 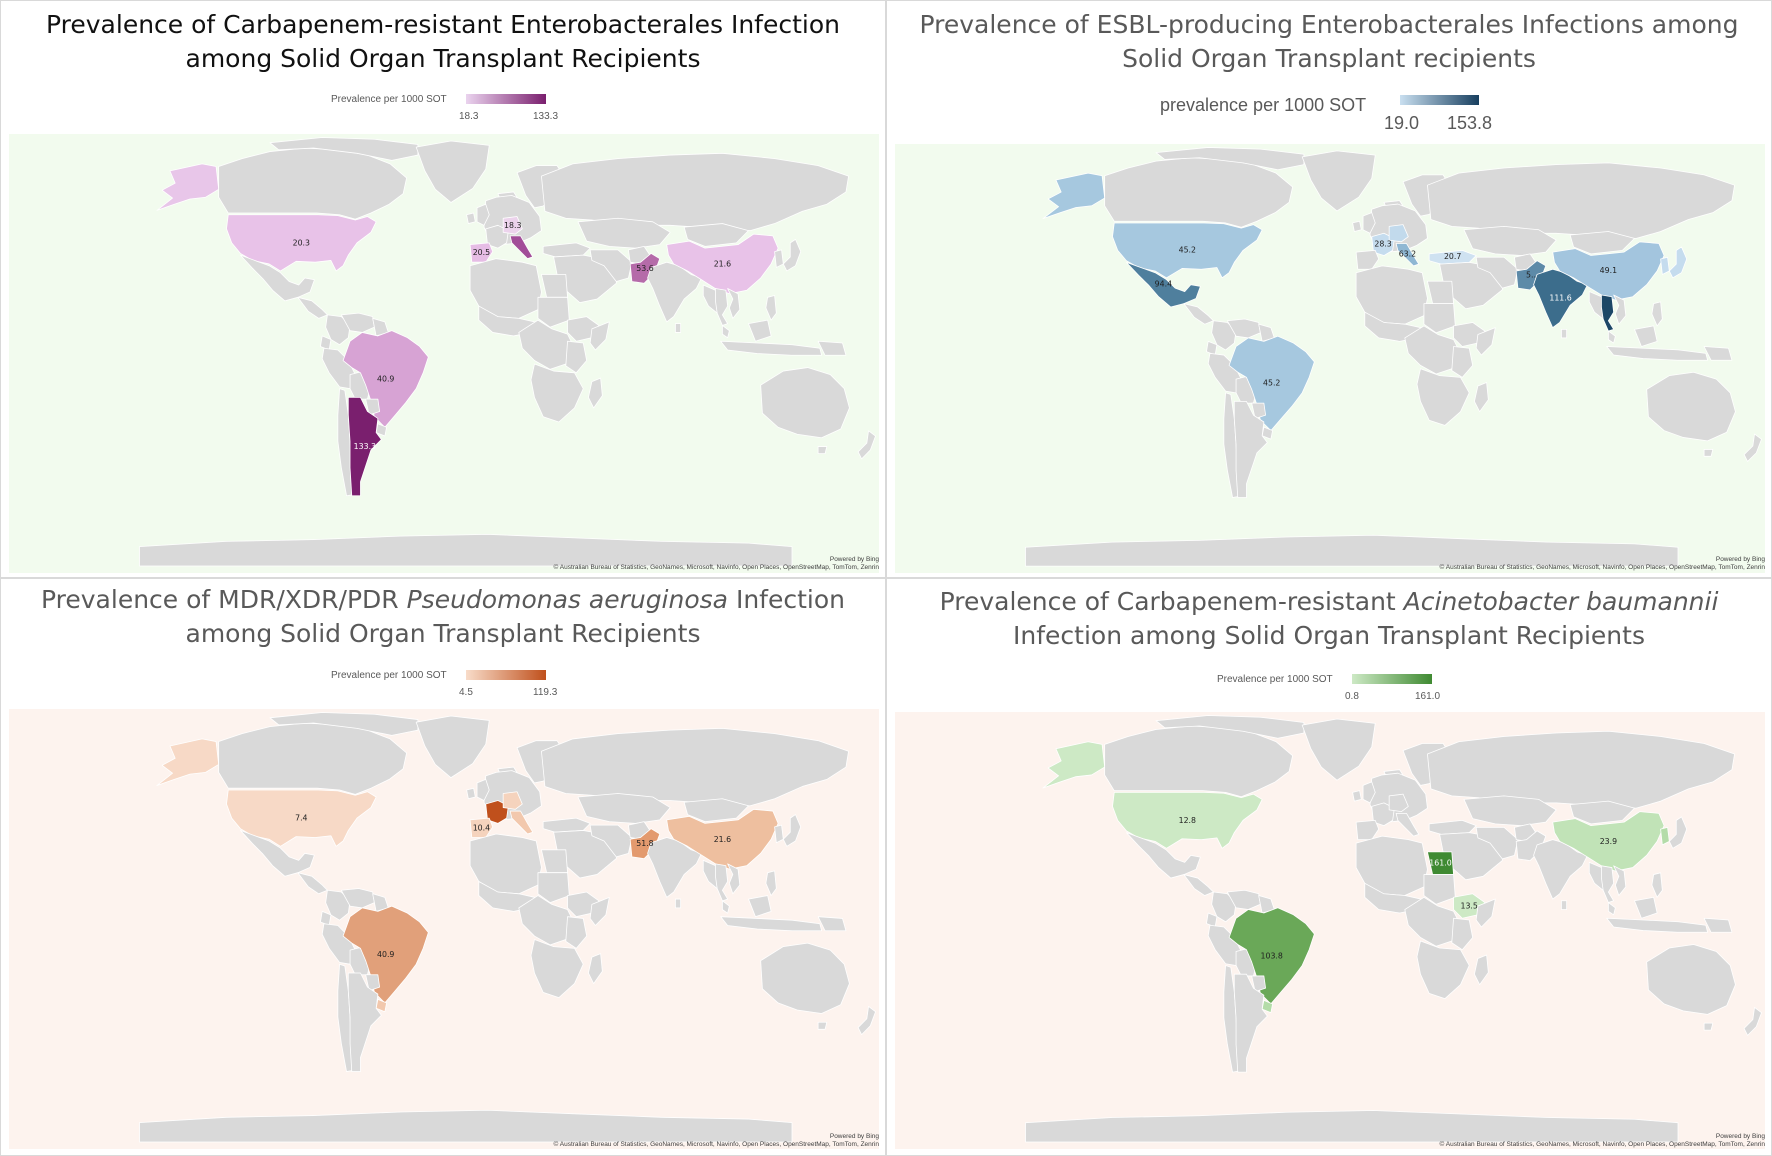 I want to click on value-label-spain: 10.4, so click(x=481, y=827).